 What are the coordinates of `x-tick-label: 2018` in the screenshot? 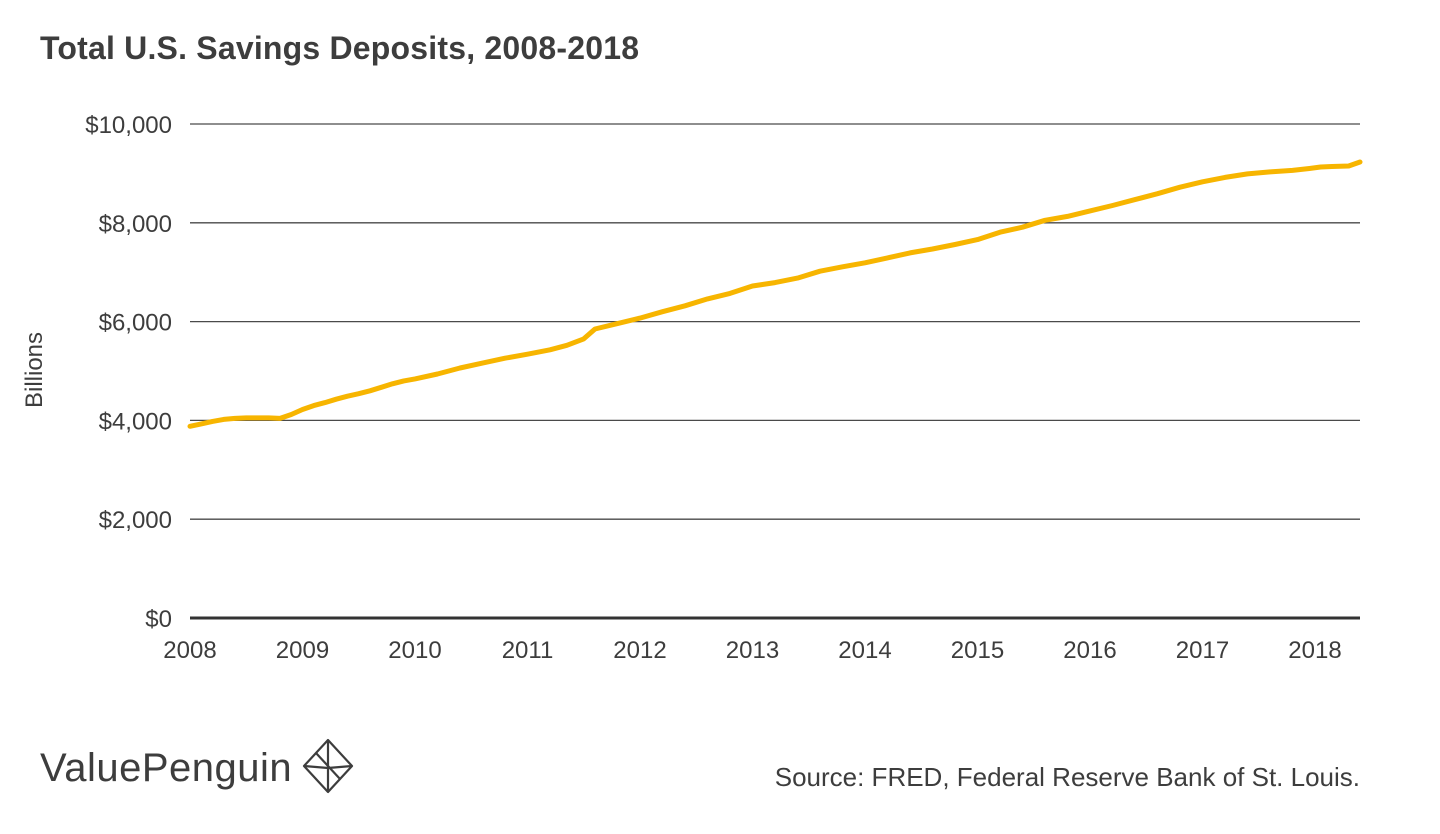 It's located at (1314, 650).